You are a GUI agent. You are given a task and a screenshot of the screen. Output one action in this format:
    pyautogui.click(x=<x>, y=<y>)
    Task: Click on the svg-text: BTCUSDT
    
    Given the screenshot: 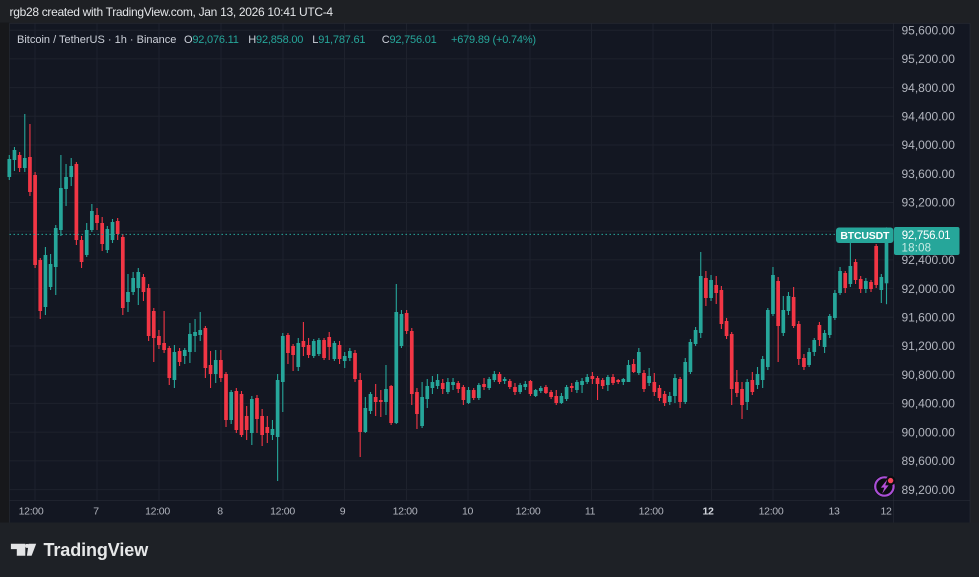 What is the action you would take?
    pyautogui.click(x=865, y=236)
    